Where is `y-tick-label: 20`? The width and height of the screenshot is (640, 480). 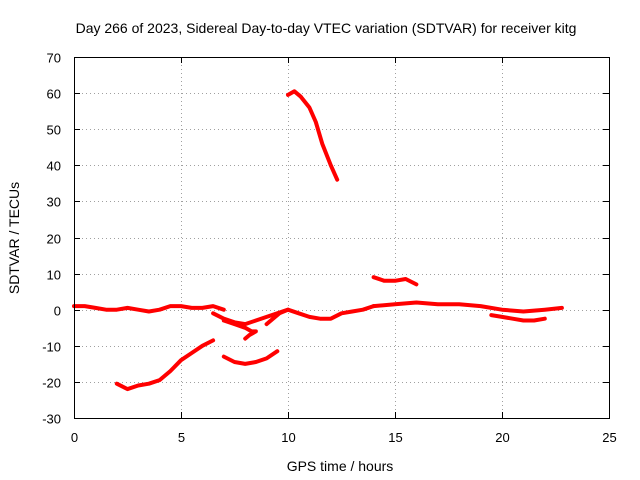
y-tick-label: 20 is located at coordinates (54, 239).